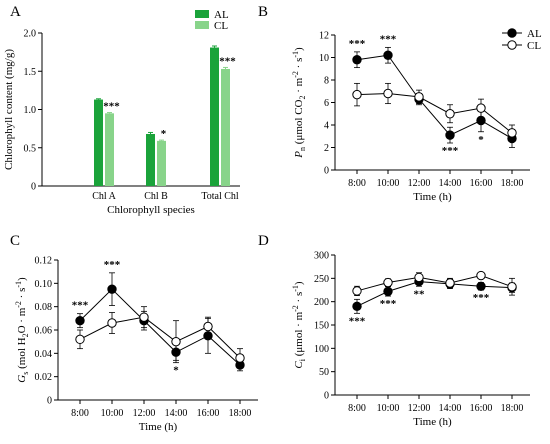  I want to click on y-tick-label: 0.02, so click(44, 377).